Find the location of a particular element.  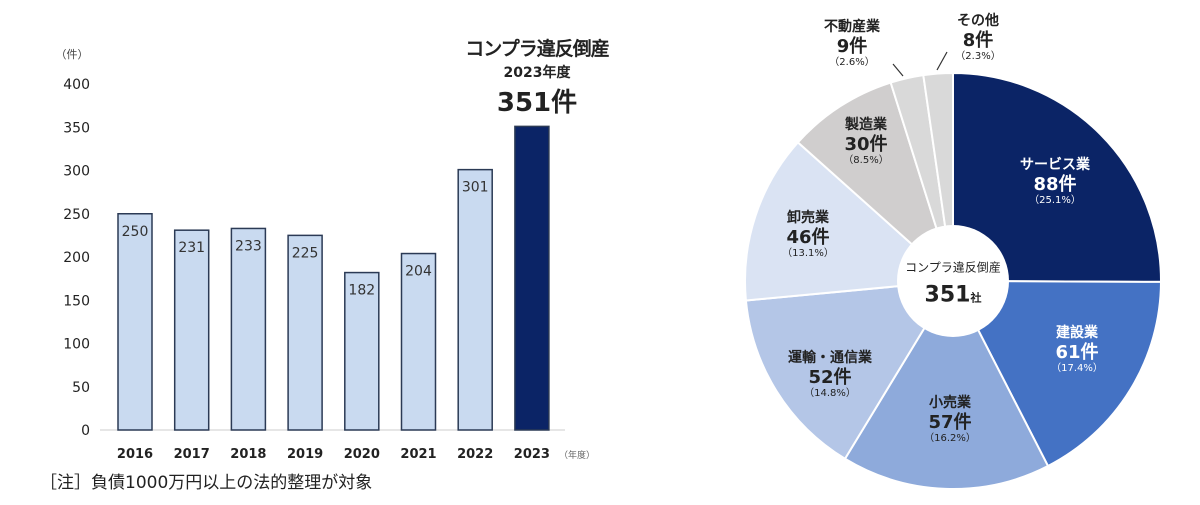

pie-label-service: サービス業 88件 （25.1%） is located at coordinates (1055, 182).